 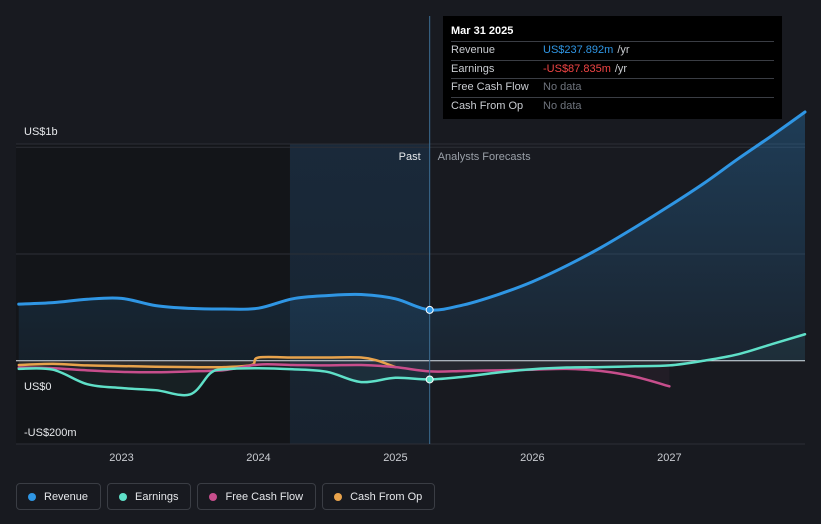 What do you see at coordinates (66, 496) in the screenshot?
I see `legend-label: Revenue` at bounding box center [66, 496].